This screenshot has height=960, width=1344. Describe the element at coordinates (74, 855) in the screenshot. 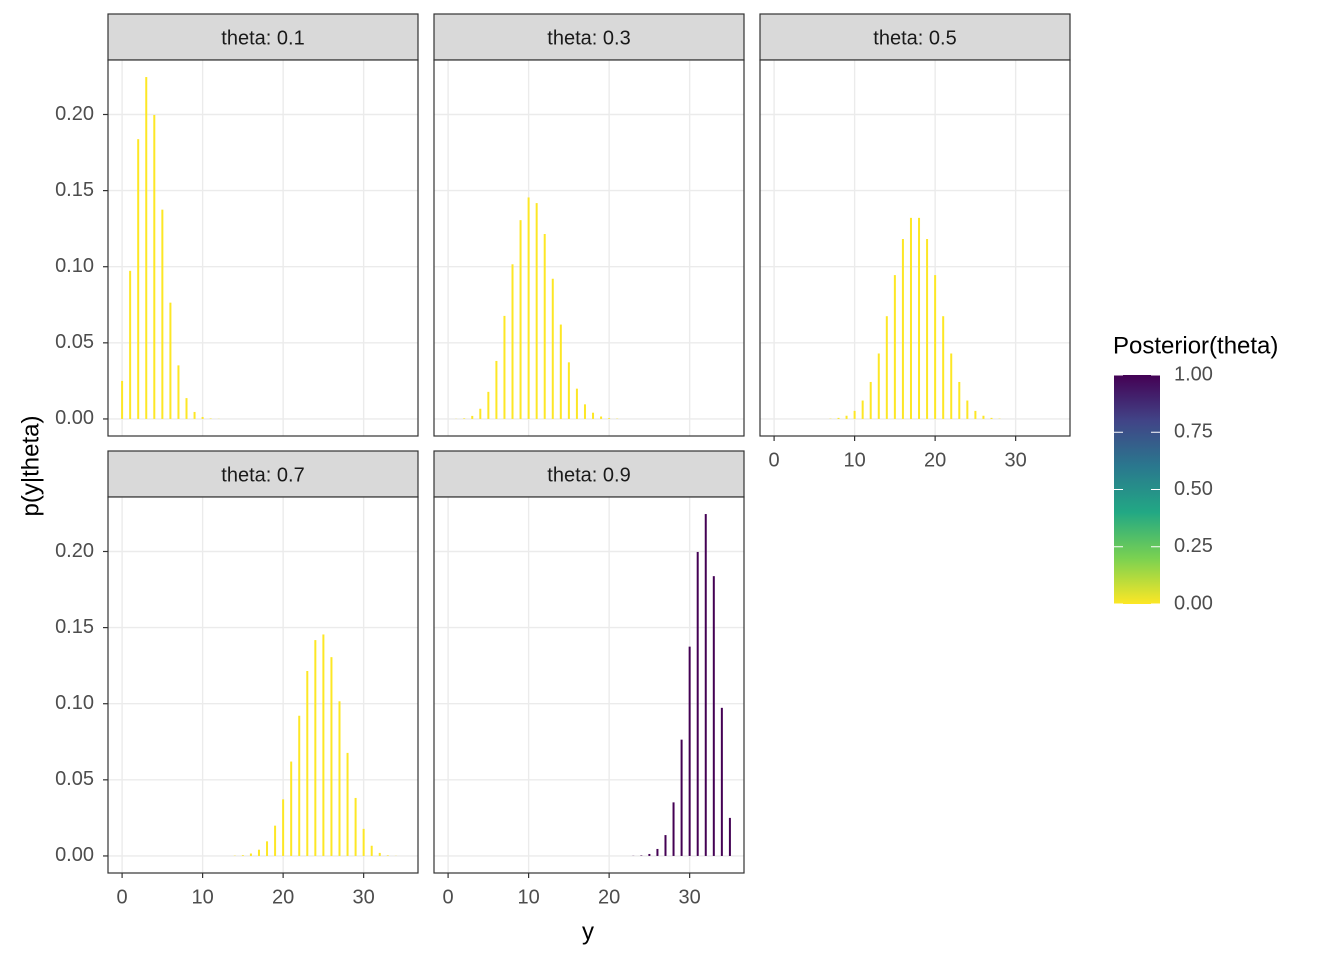

I see `y-tick-label: 0.00` at that location.